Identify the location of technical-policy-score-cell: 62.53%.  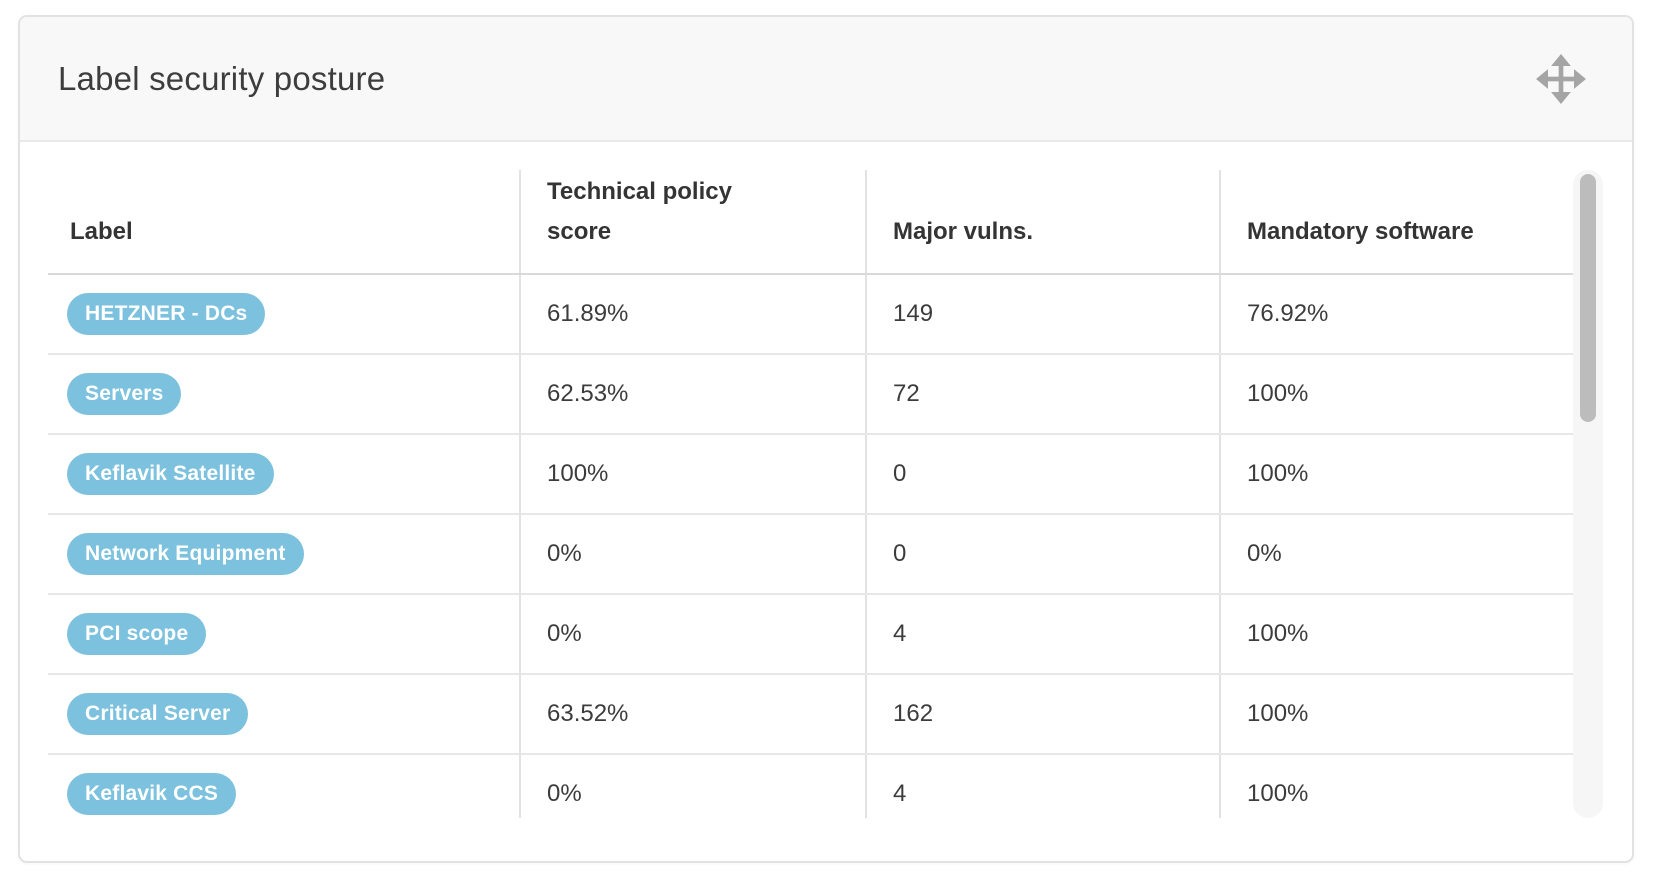
(693, 394).